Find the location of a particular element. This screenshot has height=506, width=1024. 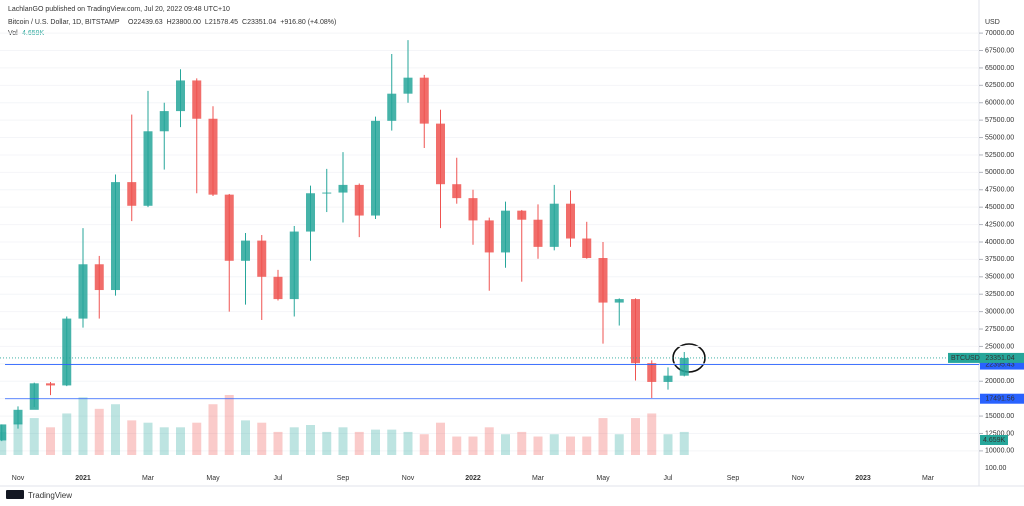

volume-tag-label: 4.659K is located at coordinates (994, 440).